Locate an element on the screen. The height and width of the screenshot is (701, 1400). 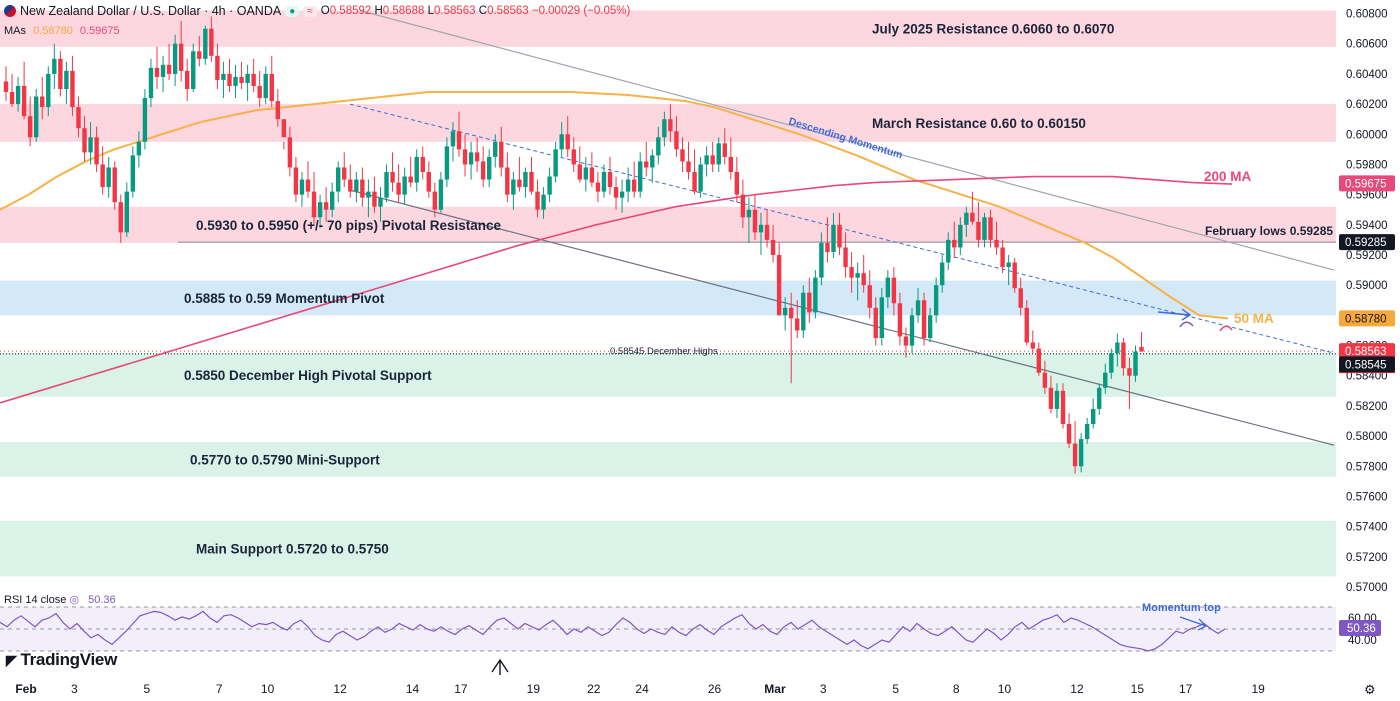
tradingview-logo: ◤ TradingView is located at coordinates (61, 660).